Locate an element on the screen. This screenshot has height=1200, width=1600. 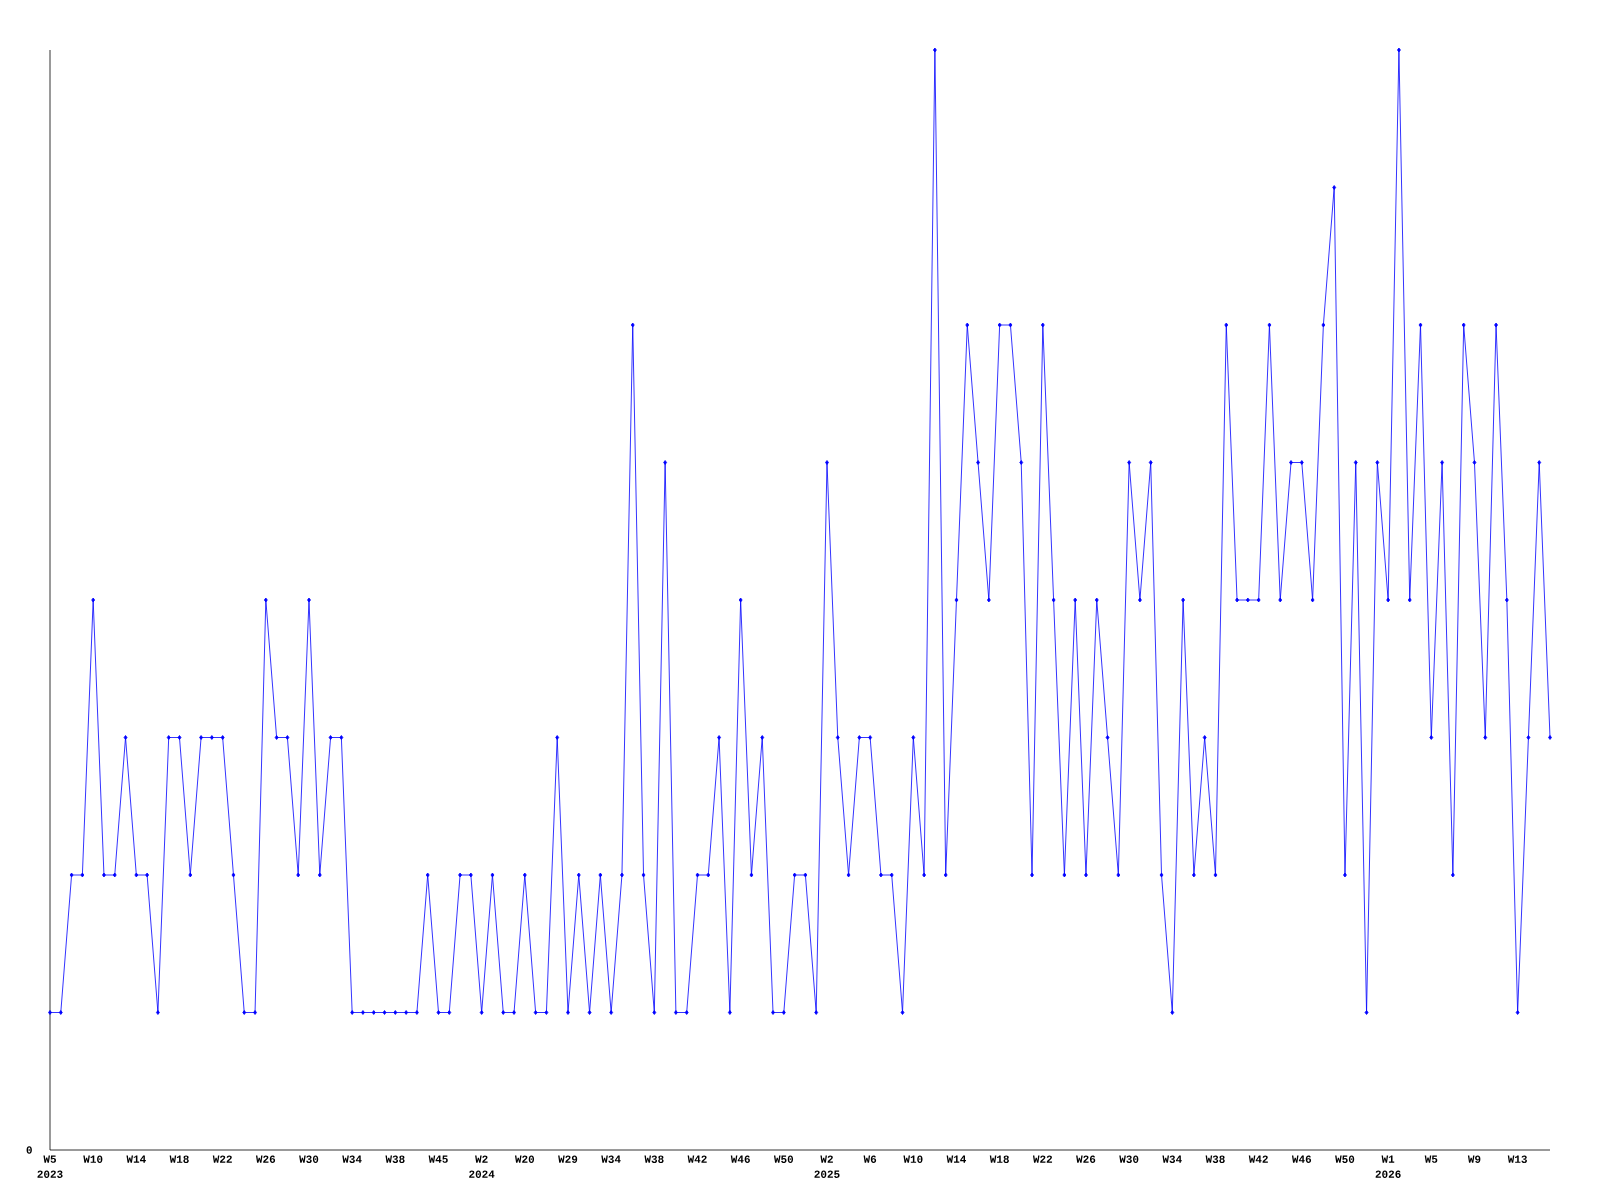
text: 2024 is located at coordinates (482, 1174).